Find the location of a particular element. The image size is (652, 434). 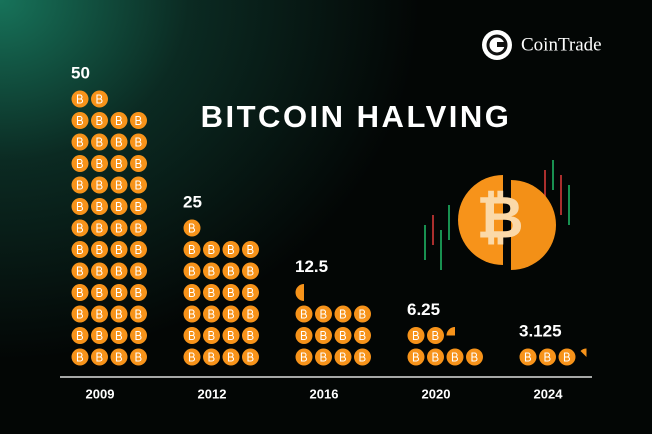

value-label: 50 is located at coordinates (80, 72).